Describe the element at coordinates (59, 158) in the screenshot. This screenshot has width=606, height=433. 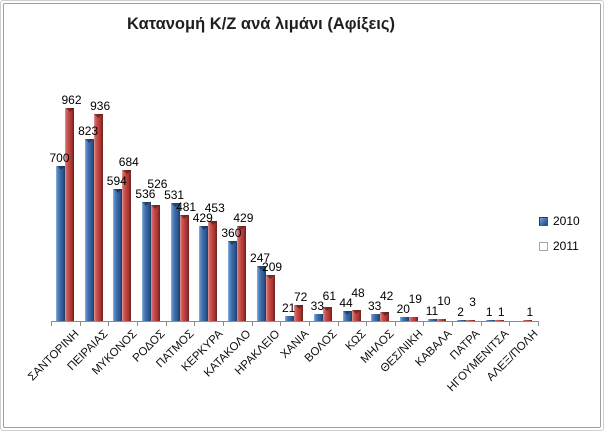
I see `value-label-2010-0: 700` at that location.